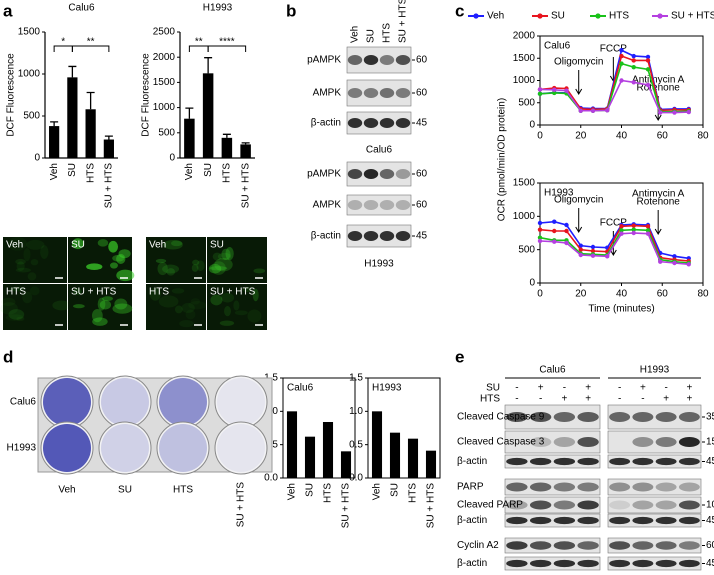 The width and height of the screenshot is (714, 575). I want to click on y-tick-label: 1500, so click(164, 82).